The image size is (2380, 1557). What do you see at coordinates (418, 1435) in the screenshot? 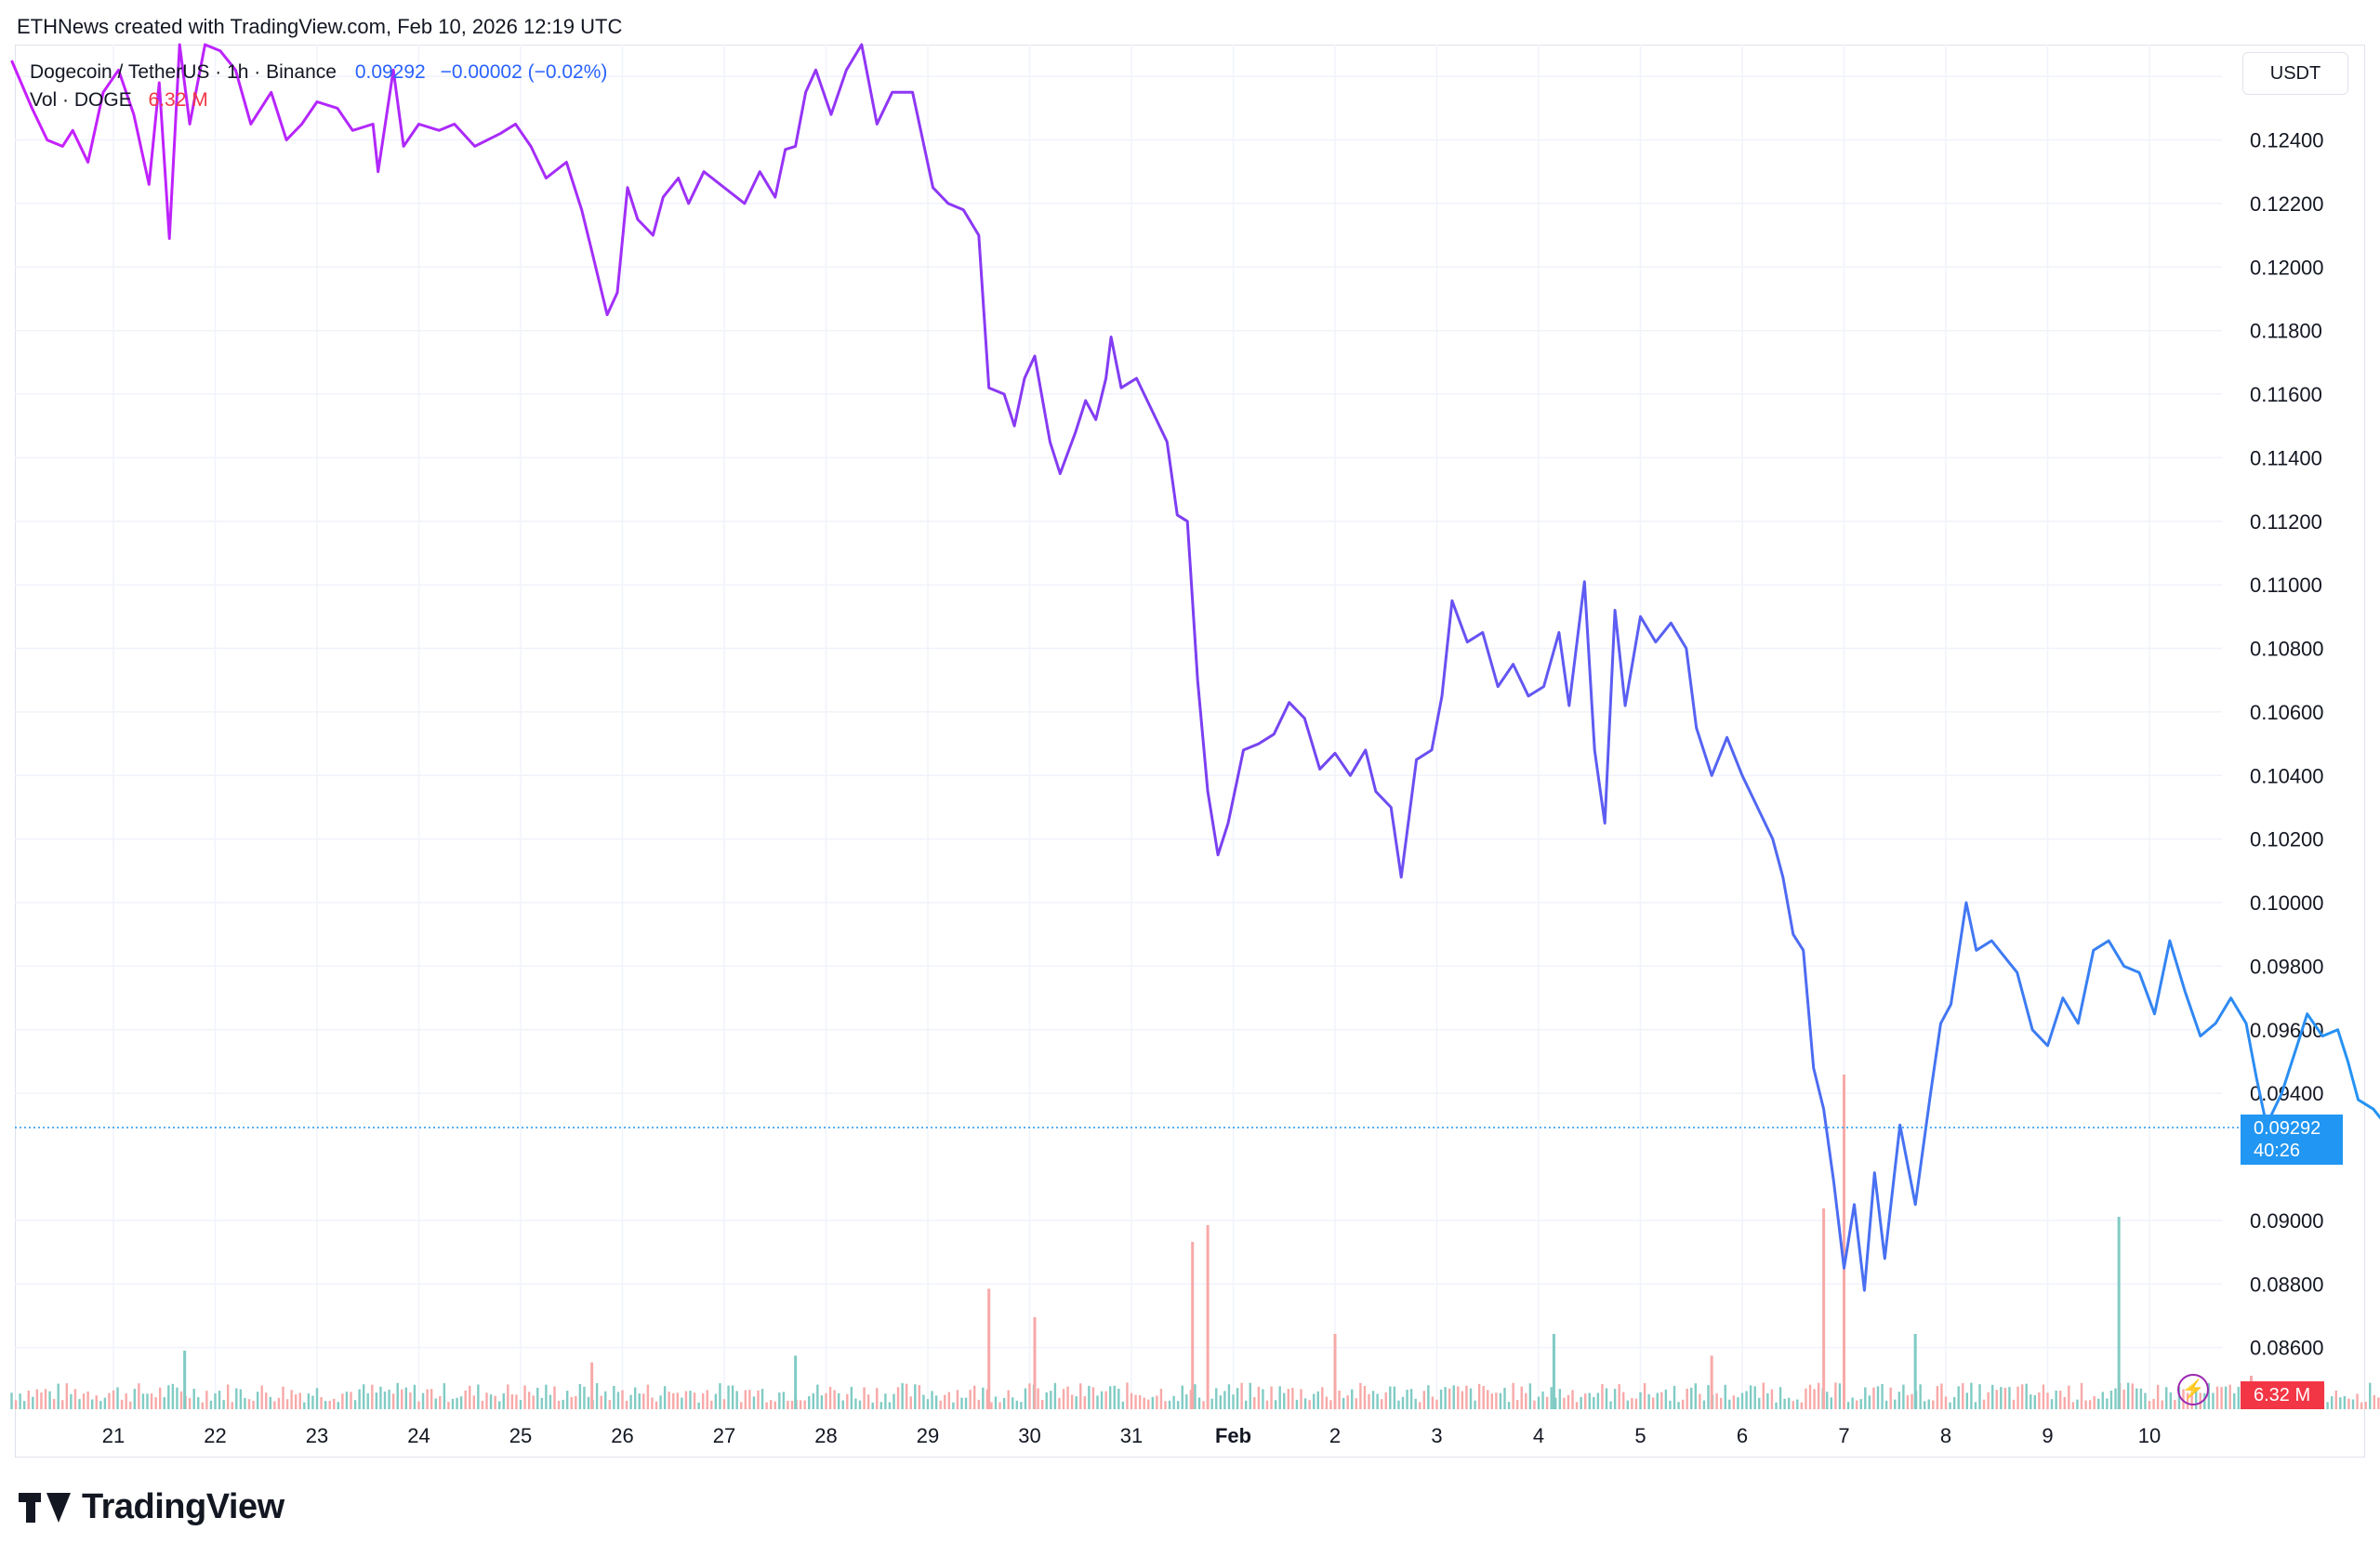
I see `x-tick-label: 24` at bounding box center [418, 1435].